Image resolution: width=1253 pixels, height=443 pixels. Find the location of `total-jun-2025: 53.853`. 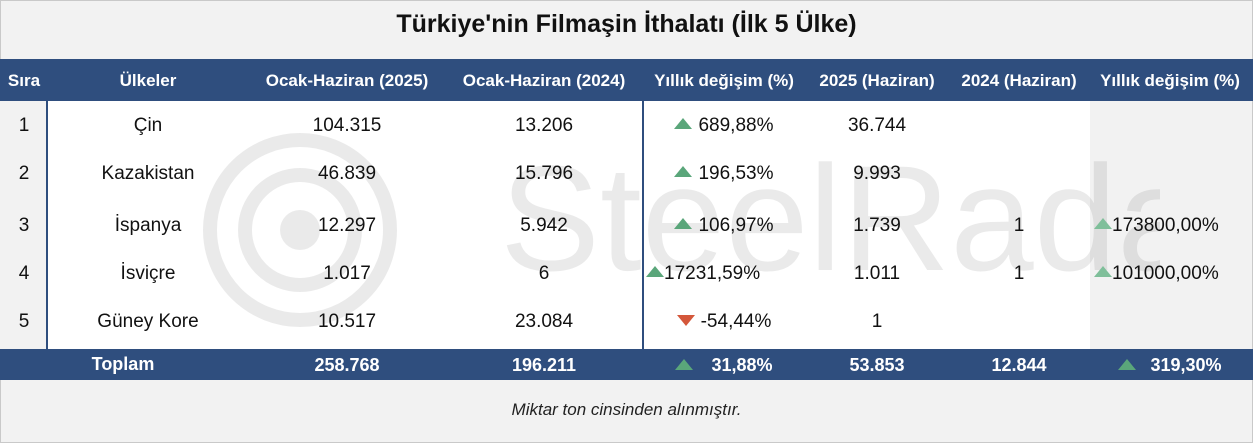

total-jun-2025: 53.853 is located at coordinates (877, 365).